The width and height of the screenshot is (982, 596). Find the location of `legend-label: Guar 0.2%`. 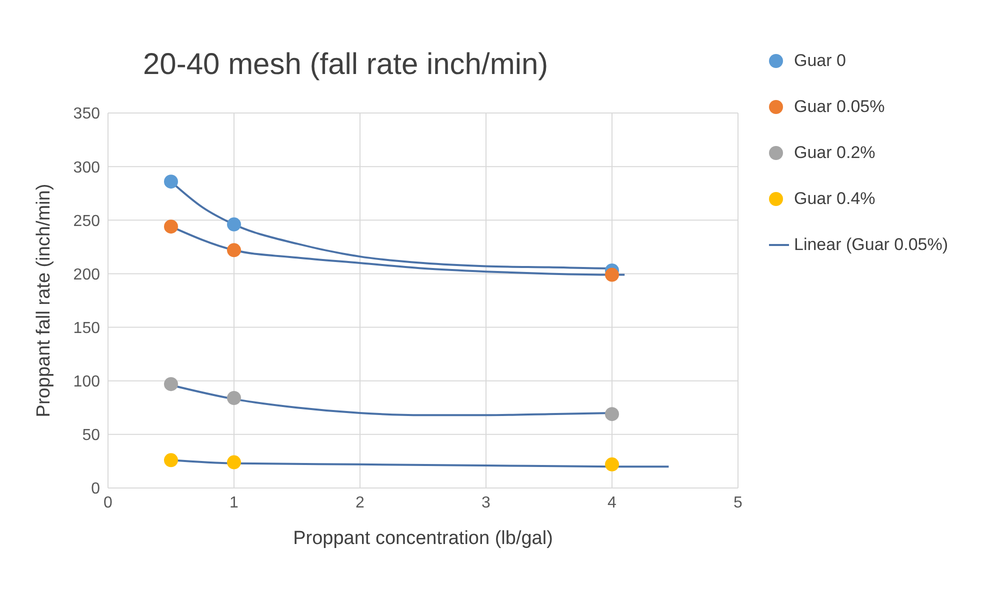

legend-label: Guar 0.2% is located at coordinates (835, 153).